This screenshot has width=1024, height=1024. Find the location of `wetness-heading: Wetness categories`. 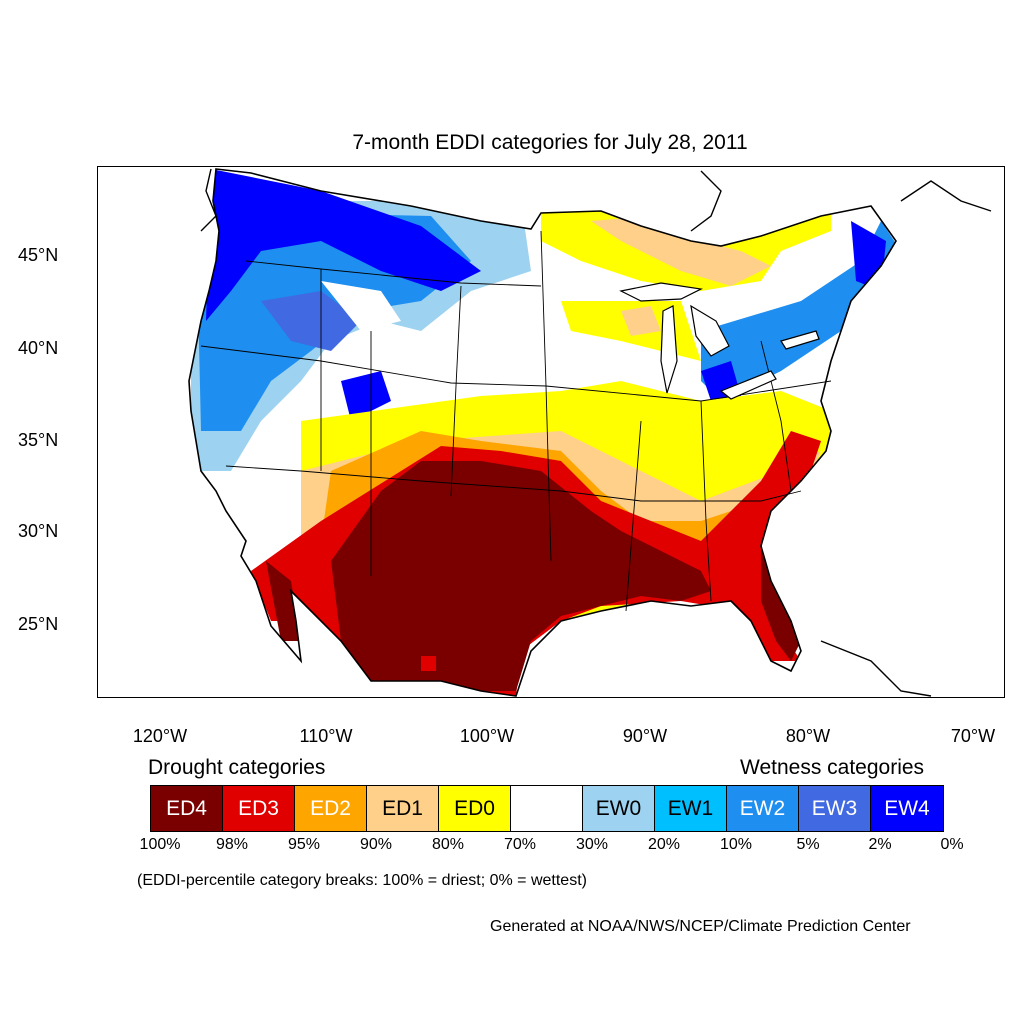

wetness-heading: Wetness categories is located at coordinates (832, 767).